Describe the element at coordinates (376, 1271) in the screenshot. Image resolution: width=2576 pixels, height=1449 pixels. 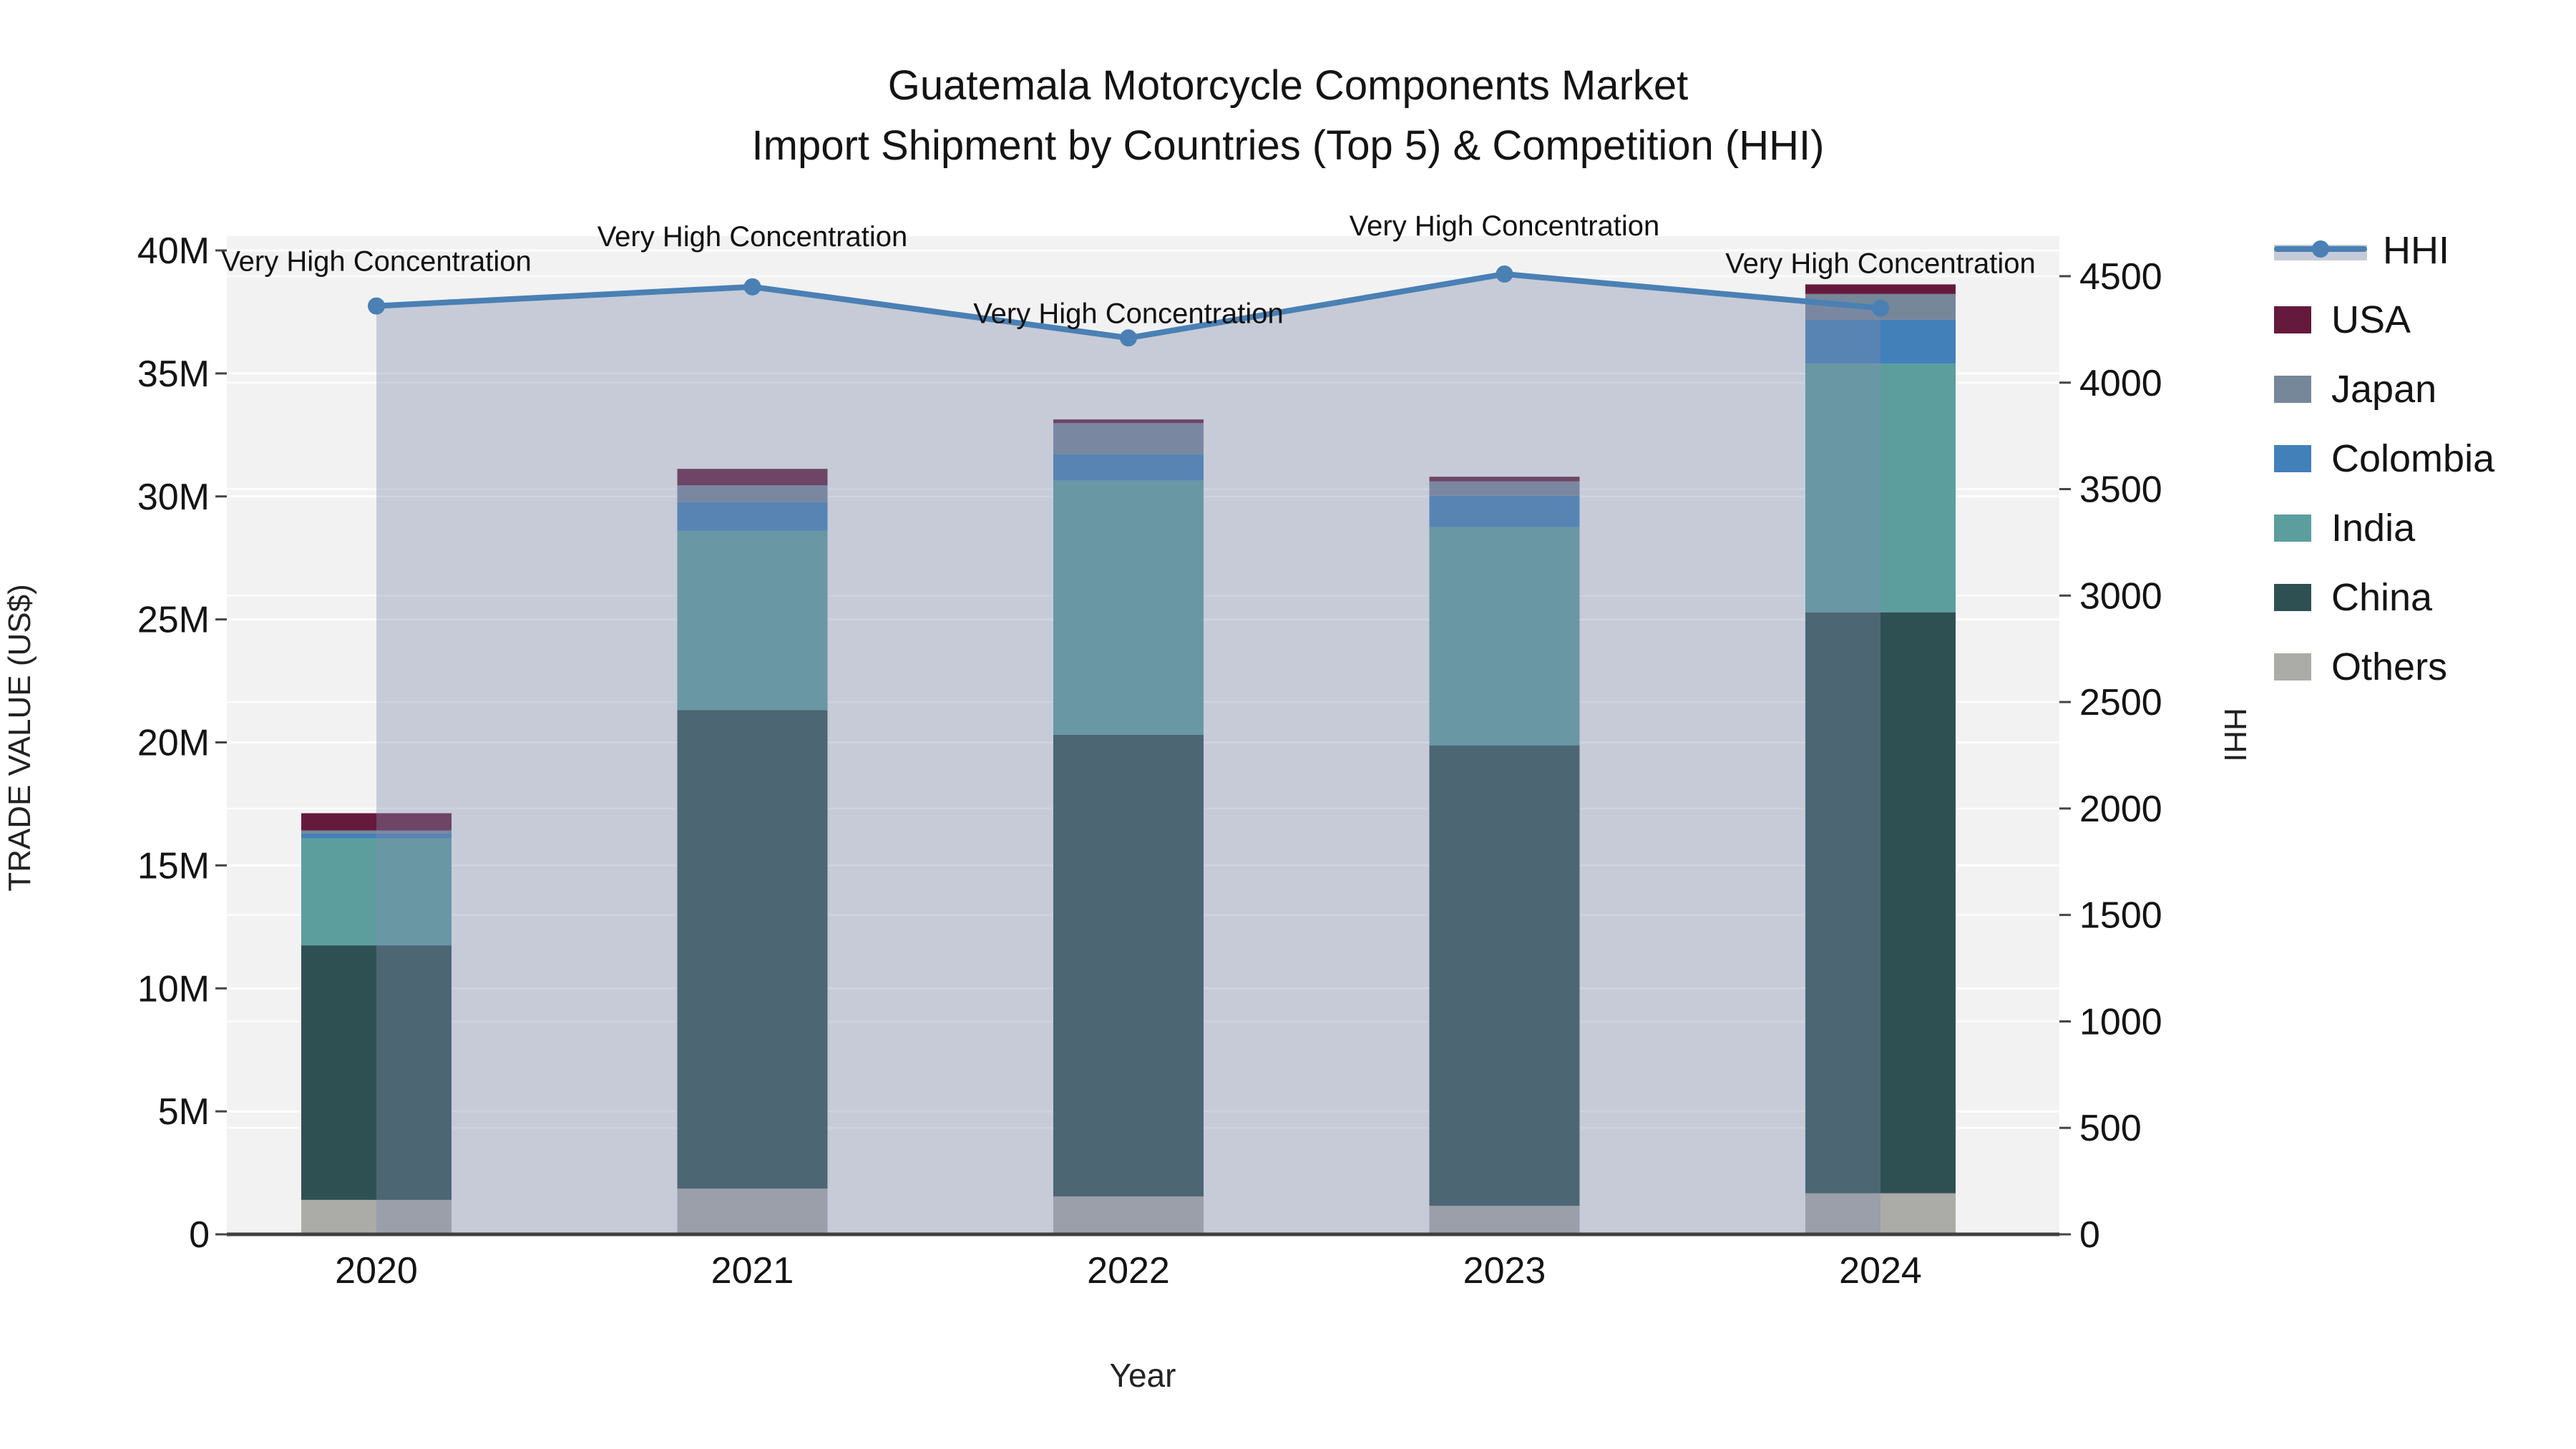
I see `x-tick-label-2020: 2020` at that location.